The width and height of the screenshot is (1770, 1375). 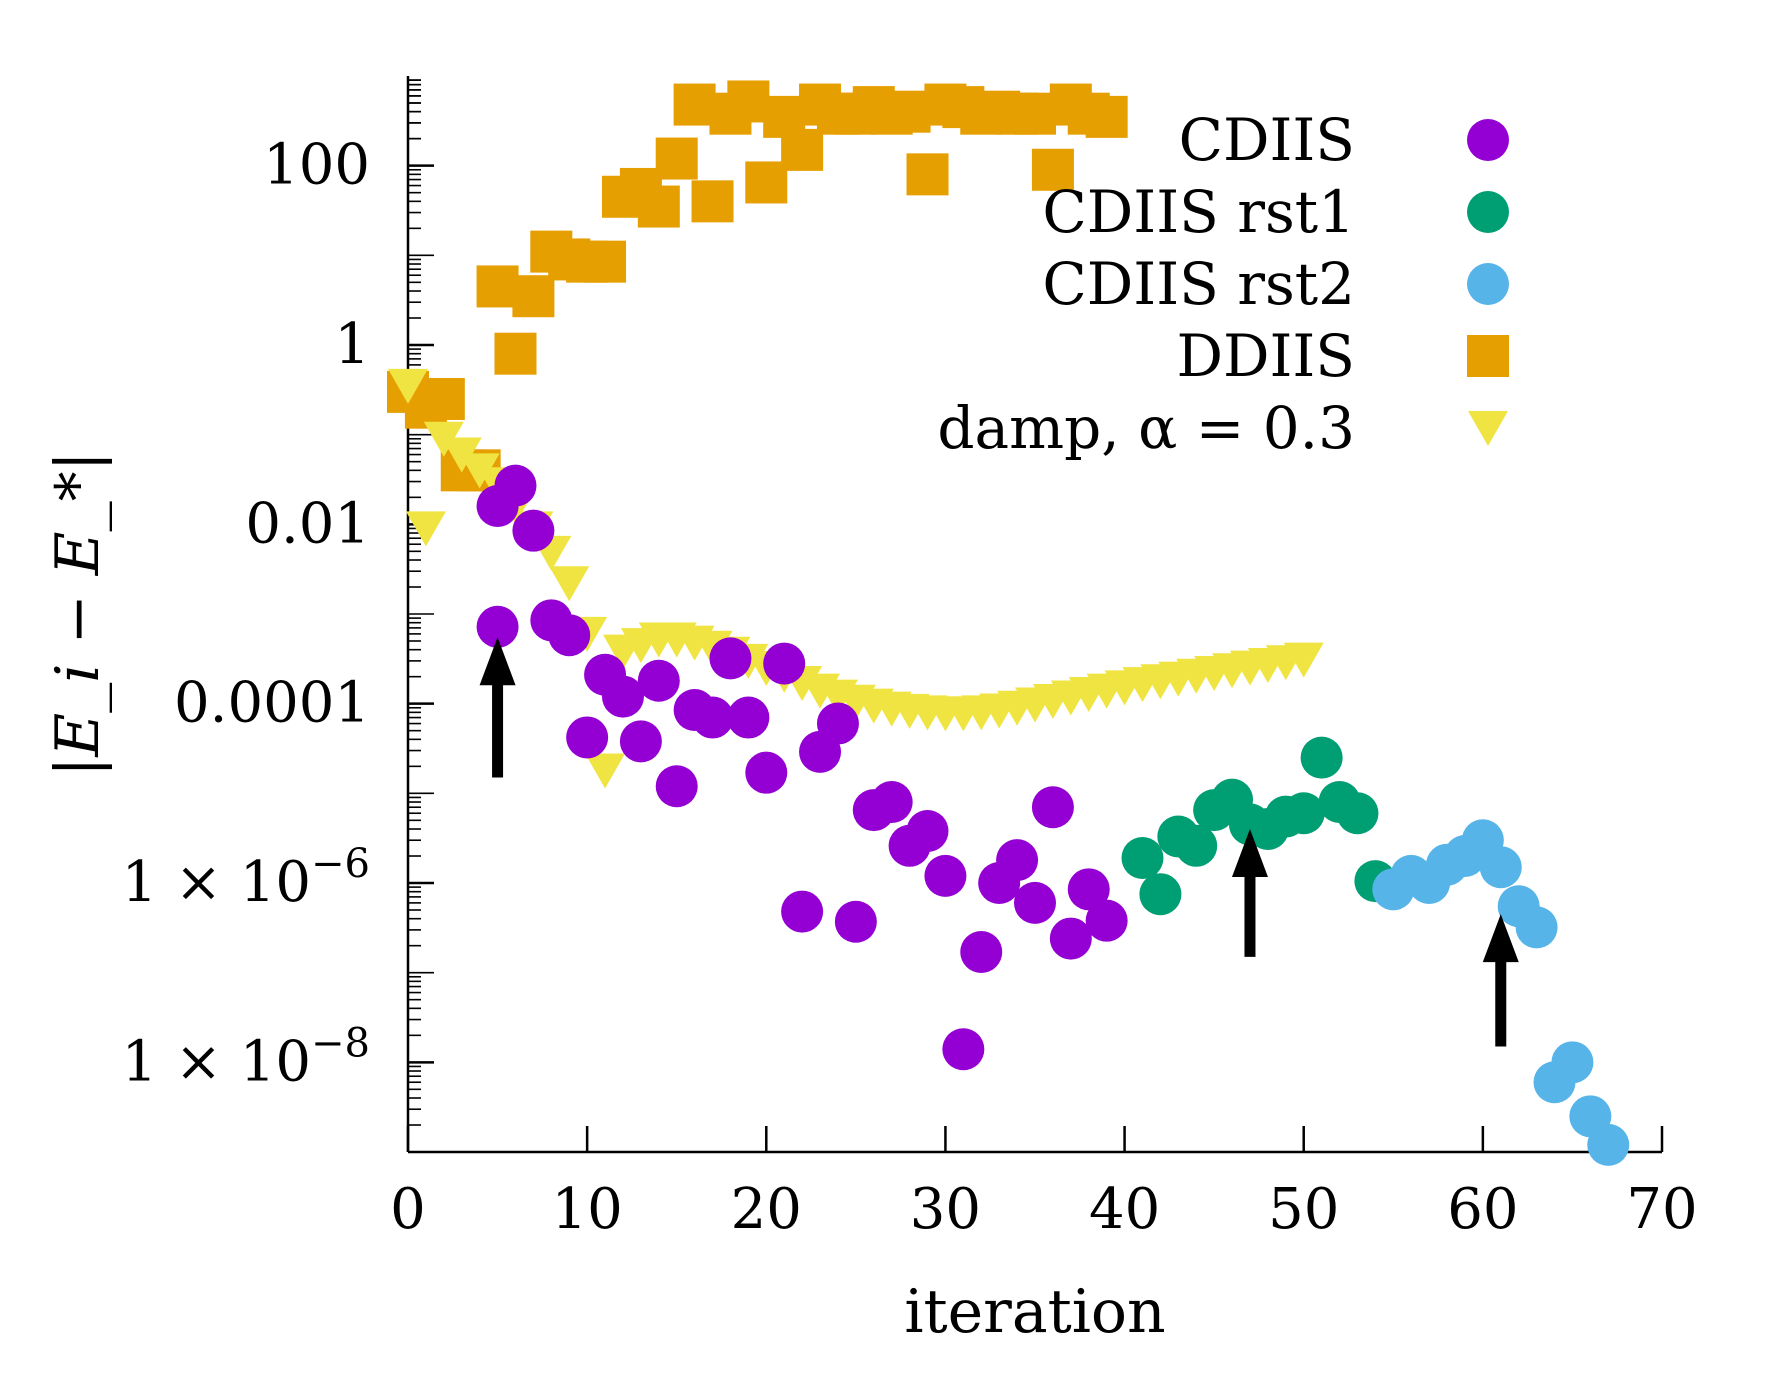 I want to click on legend-label: CDIIS rst1, so click(x=1198, y=212).